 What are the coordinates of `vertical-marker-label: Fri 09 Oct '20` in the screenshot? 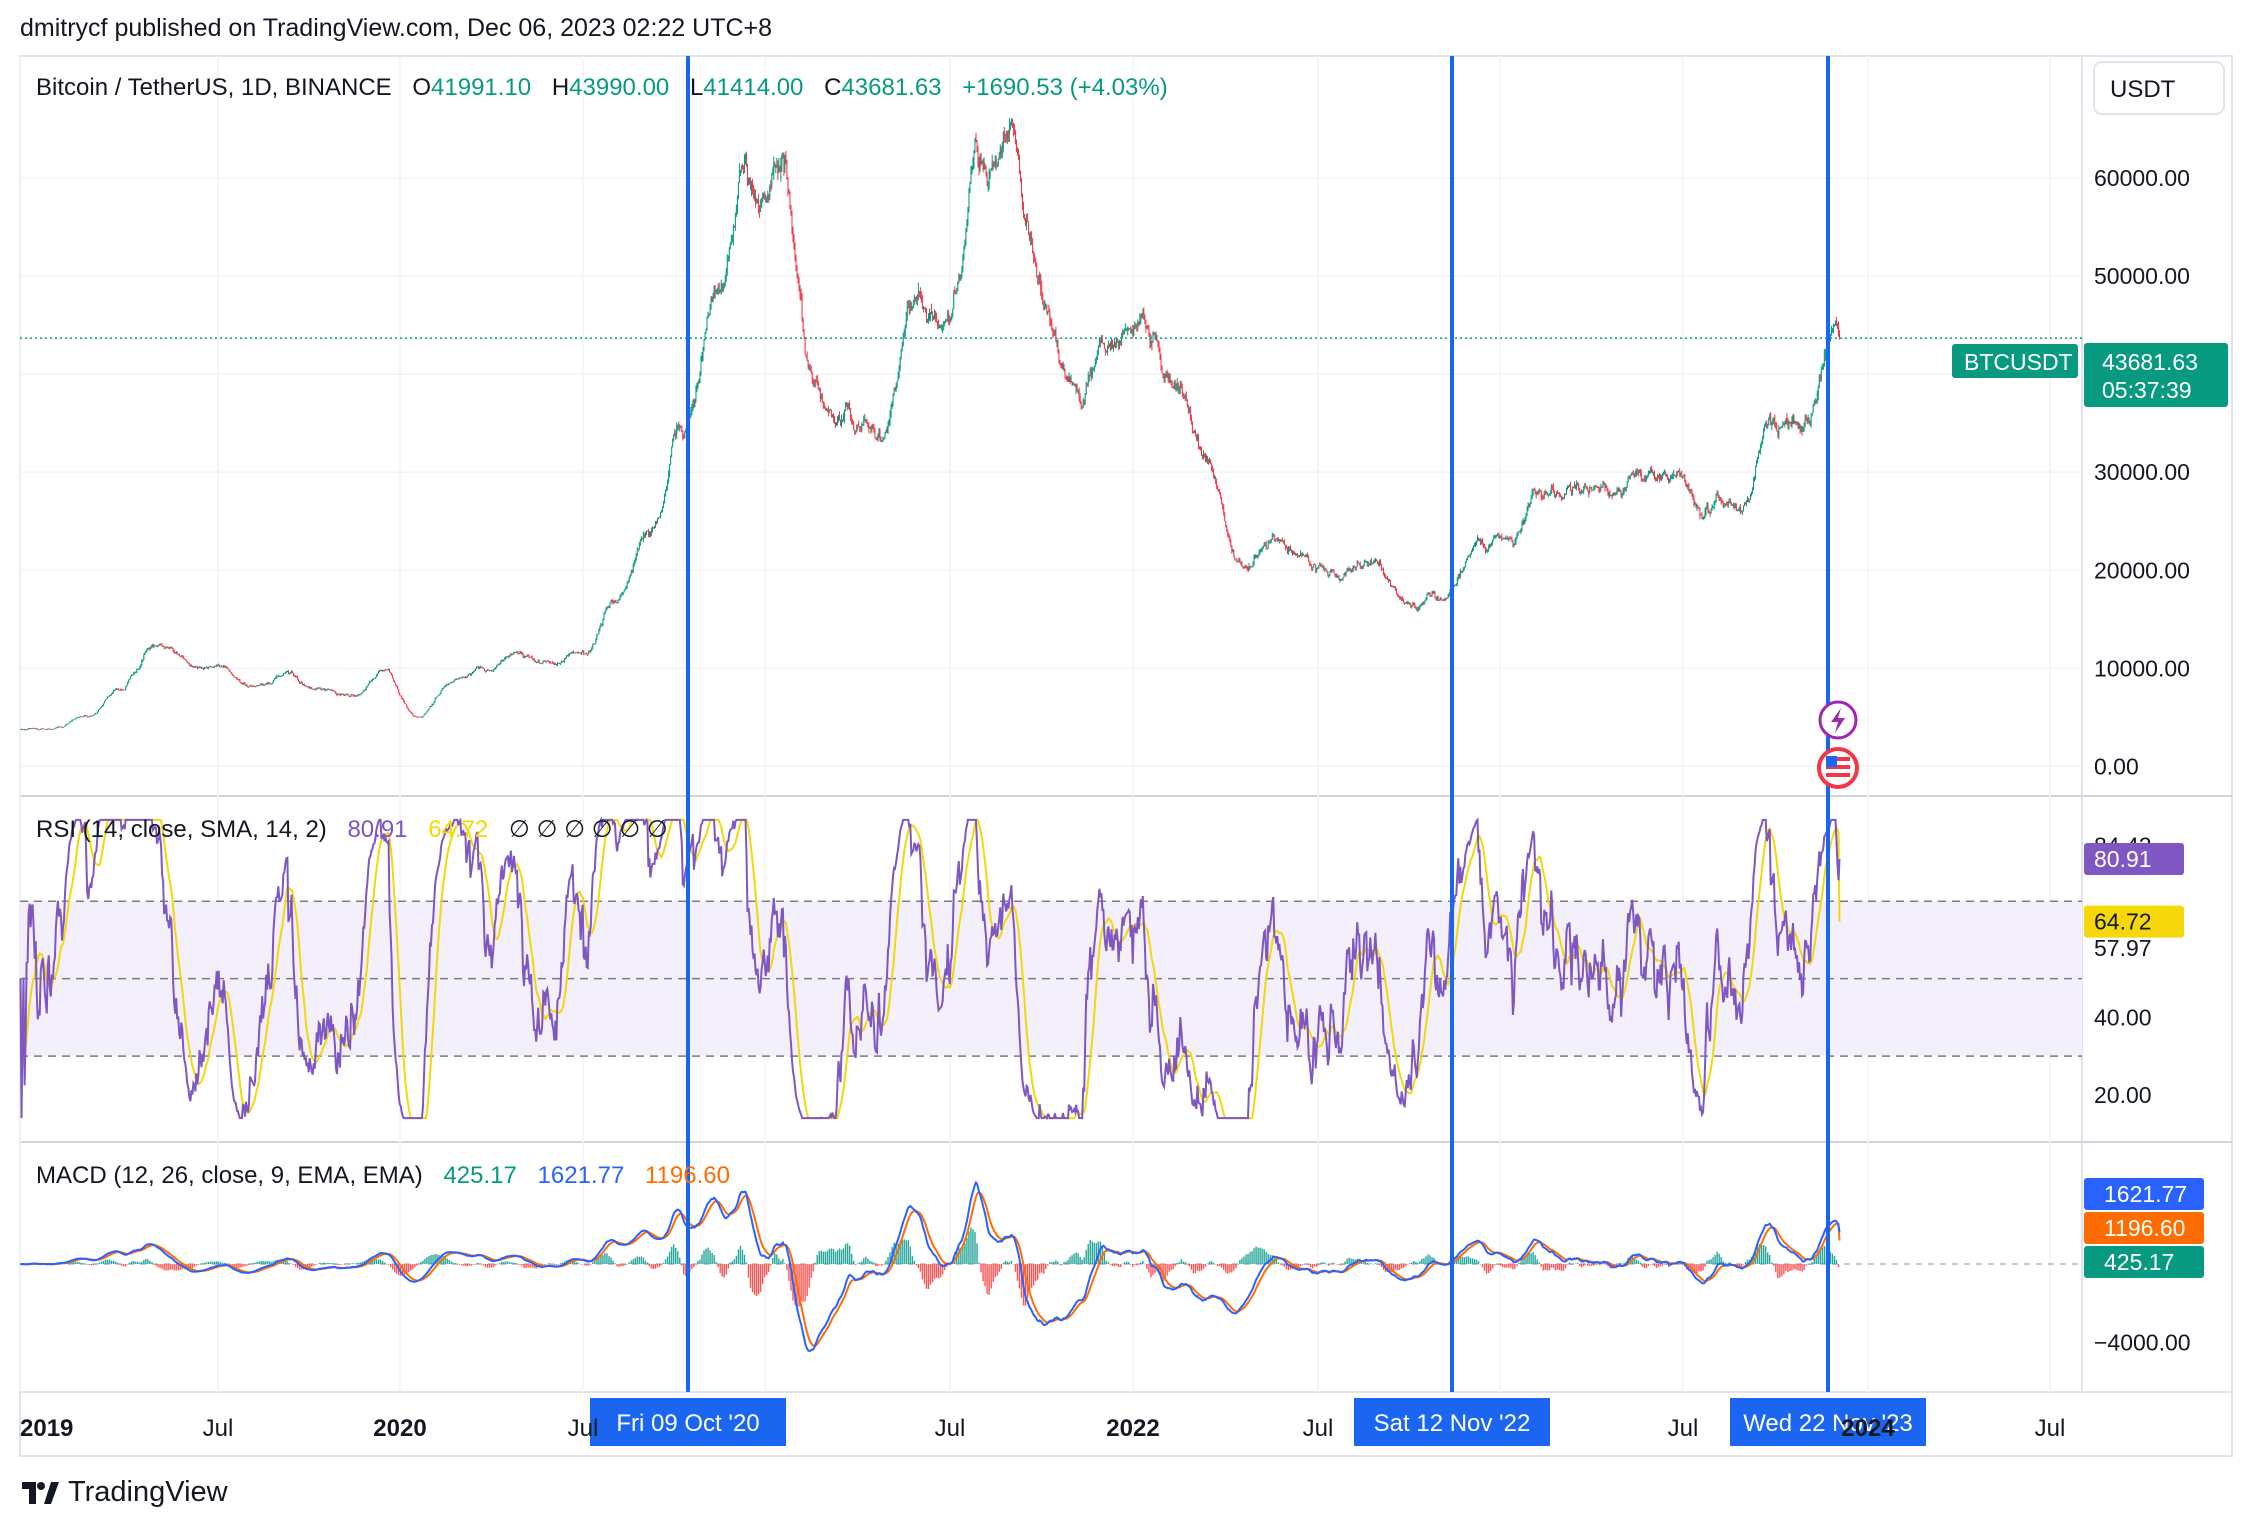 It's located at (687, 1423).